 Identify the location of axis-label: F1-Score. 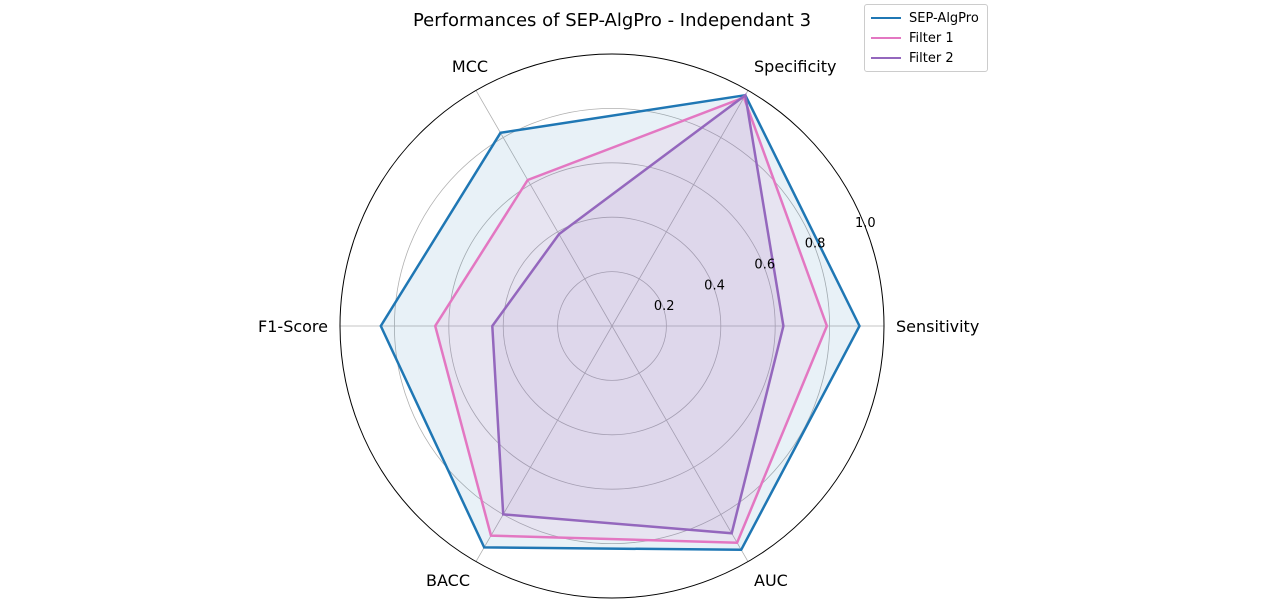
(293, 326).